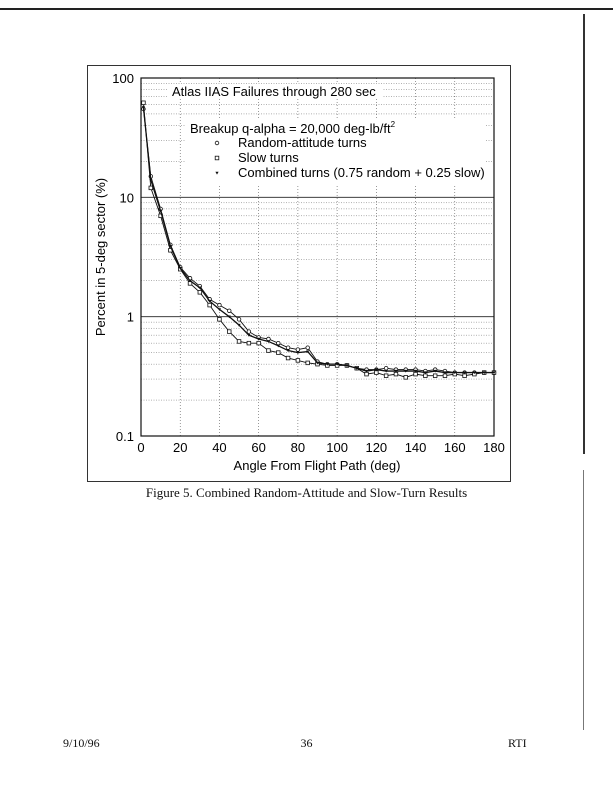 The width and height of the screenshot is (613, 792). Describe the element at coordinates (336, 152) in the screenshot. I see `legend-box` at that location.